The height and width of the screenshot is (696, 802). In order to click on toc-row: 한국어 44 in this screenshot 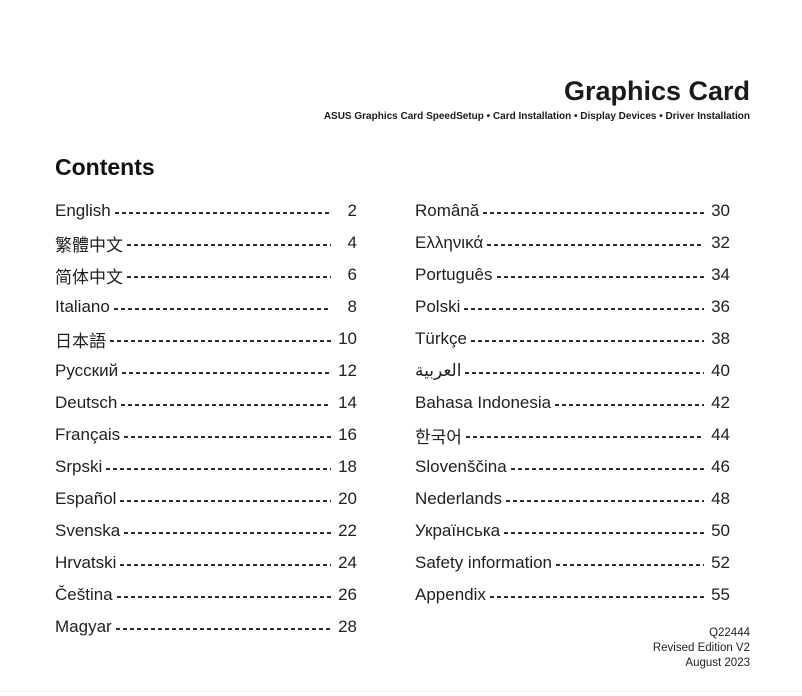, I will do `click(572, 435)`.